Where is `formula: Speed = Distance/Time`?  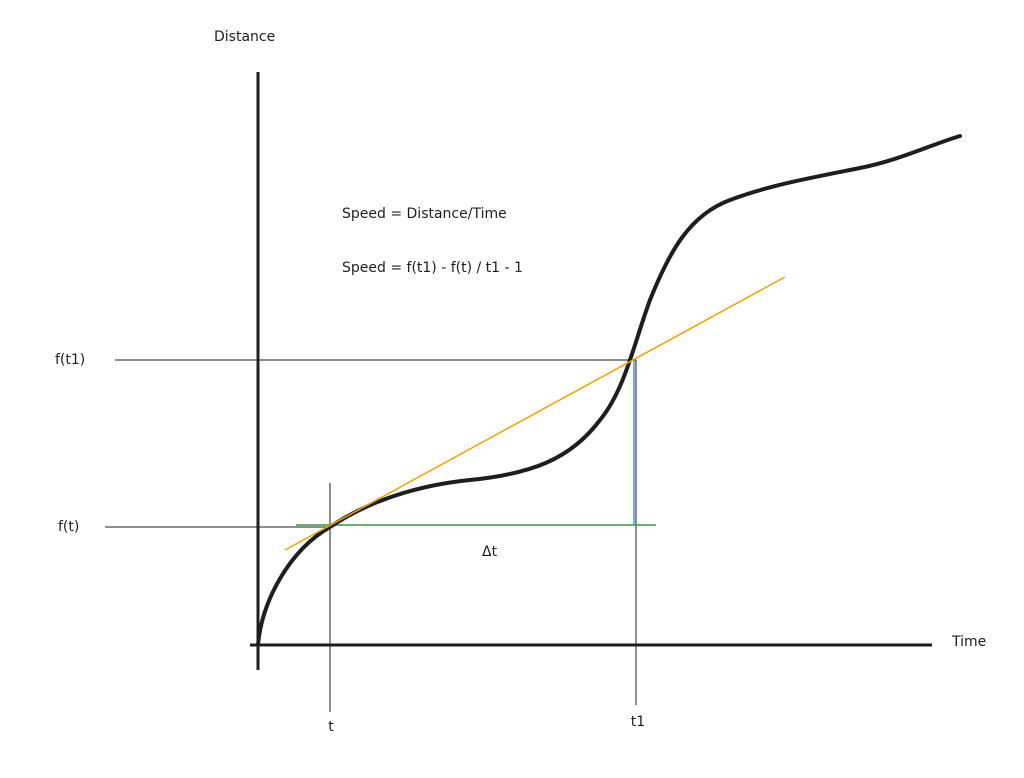
formula: Speed = Distance/Time is located at coordinates (424, 214).